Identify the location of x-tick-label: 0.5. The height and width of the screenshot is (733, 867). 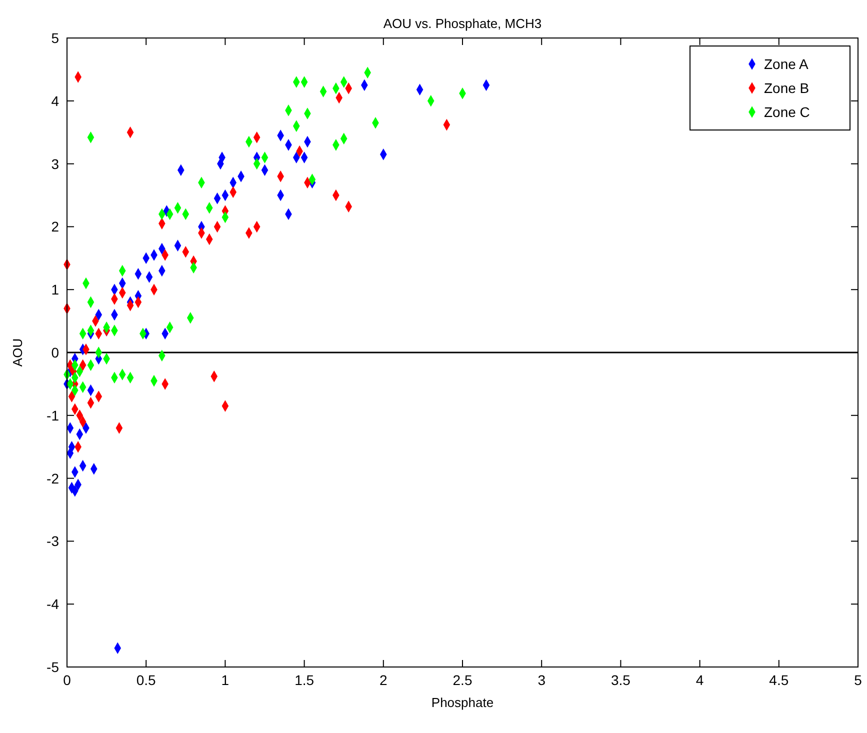
(146, 680).